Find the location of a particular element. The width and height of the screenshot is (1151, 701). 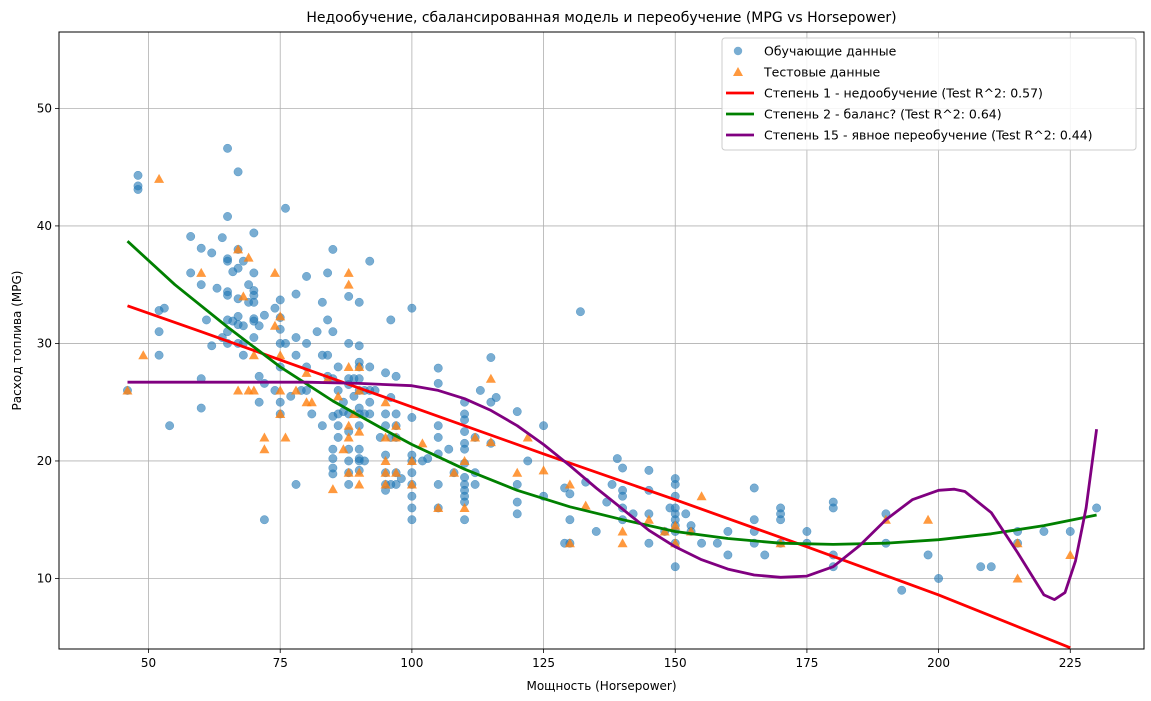

y-axis-label: Расход топлива (MPG) is located at coordinates (17, 341).